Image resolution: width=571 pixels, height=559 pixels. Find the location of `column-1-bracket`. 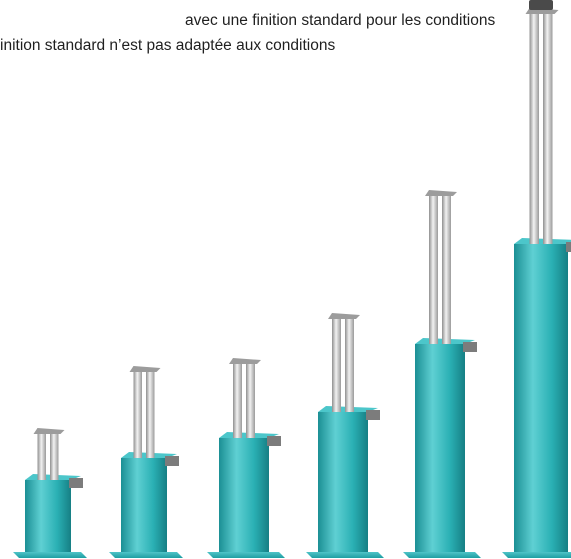

column-1-bracket is located at coordinates (76, 483).